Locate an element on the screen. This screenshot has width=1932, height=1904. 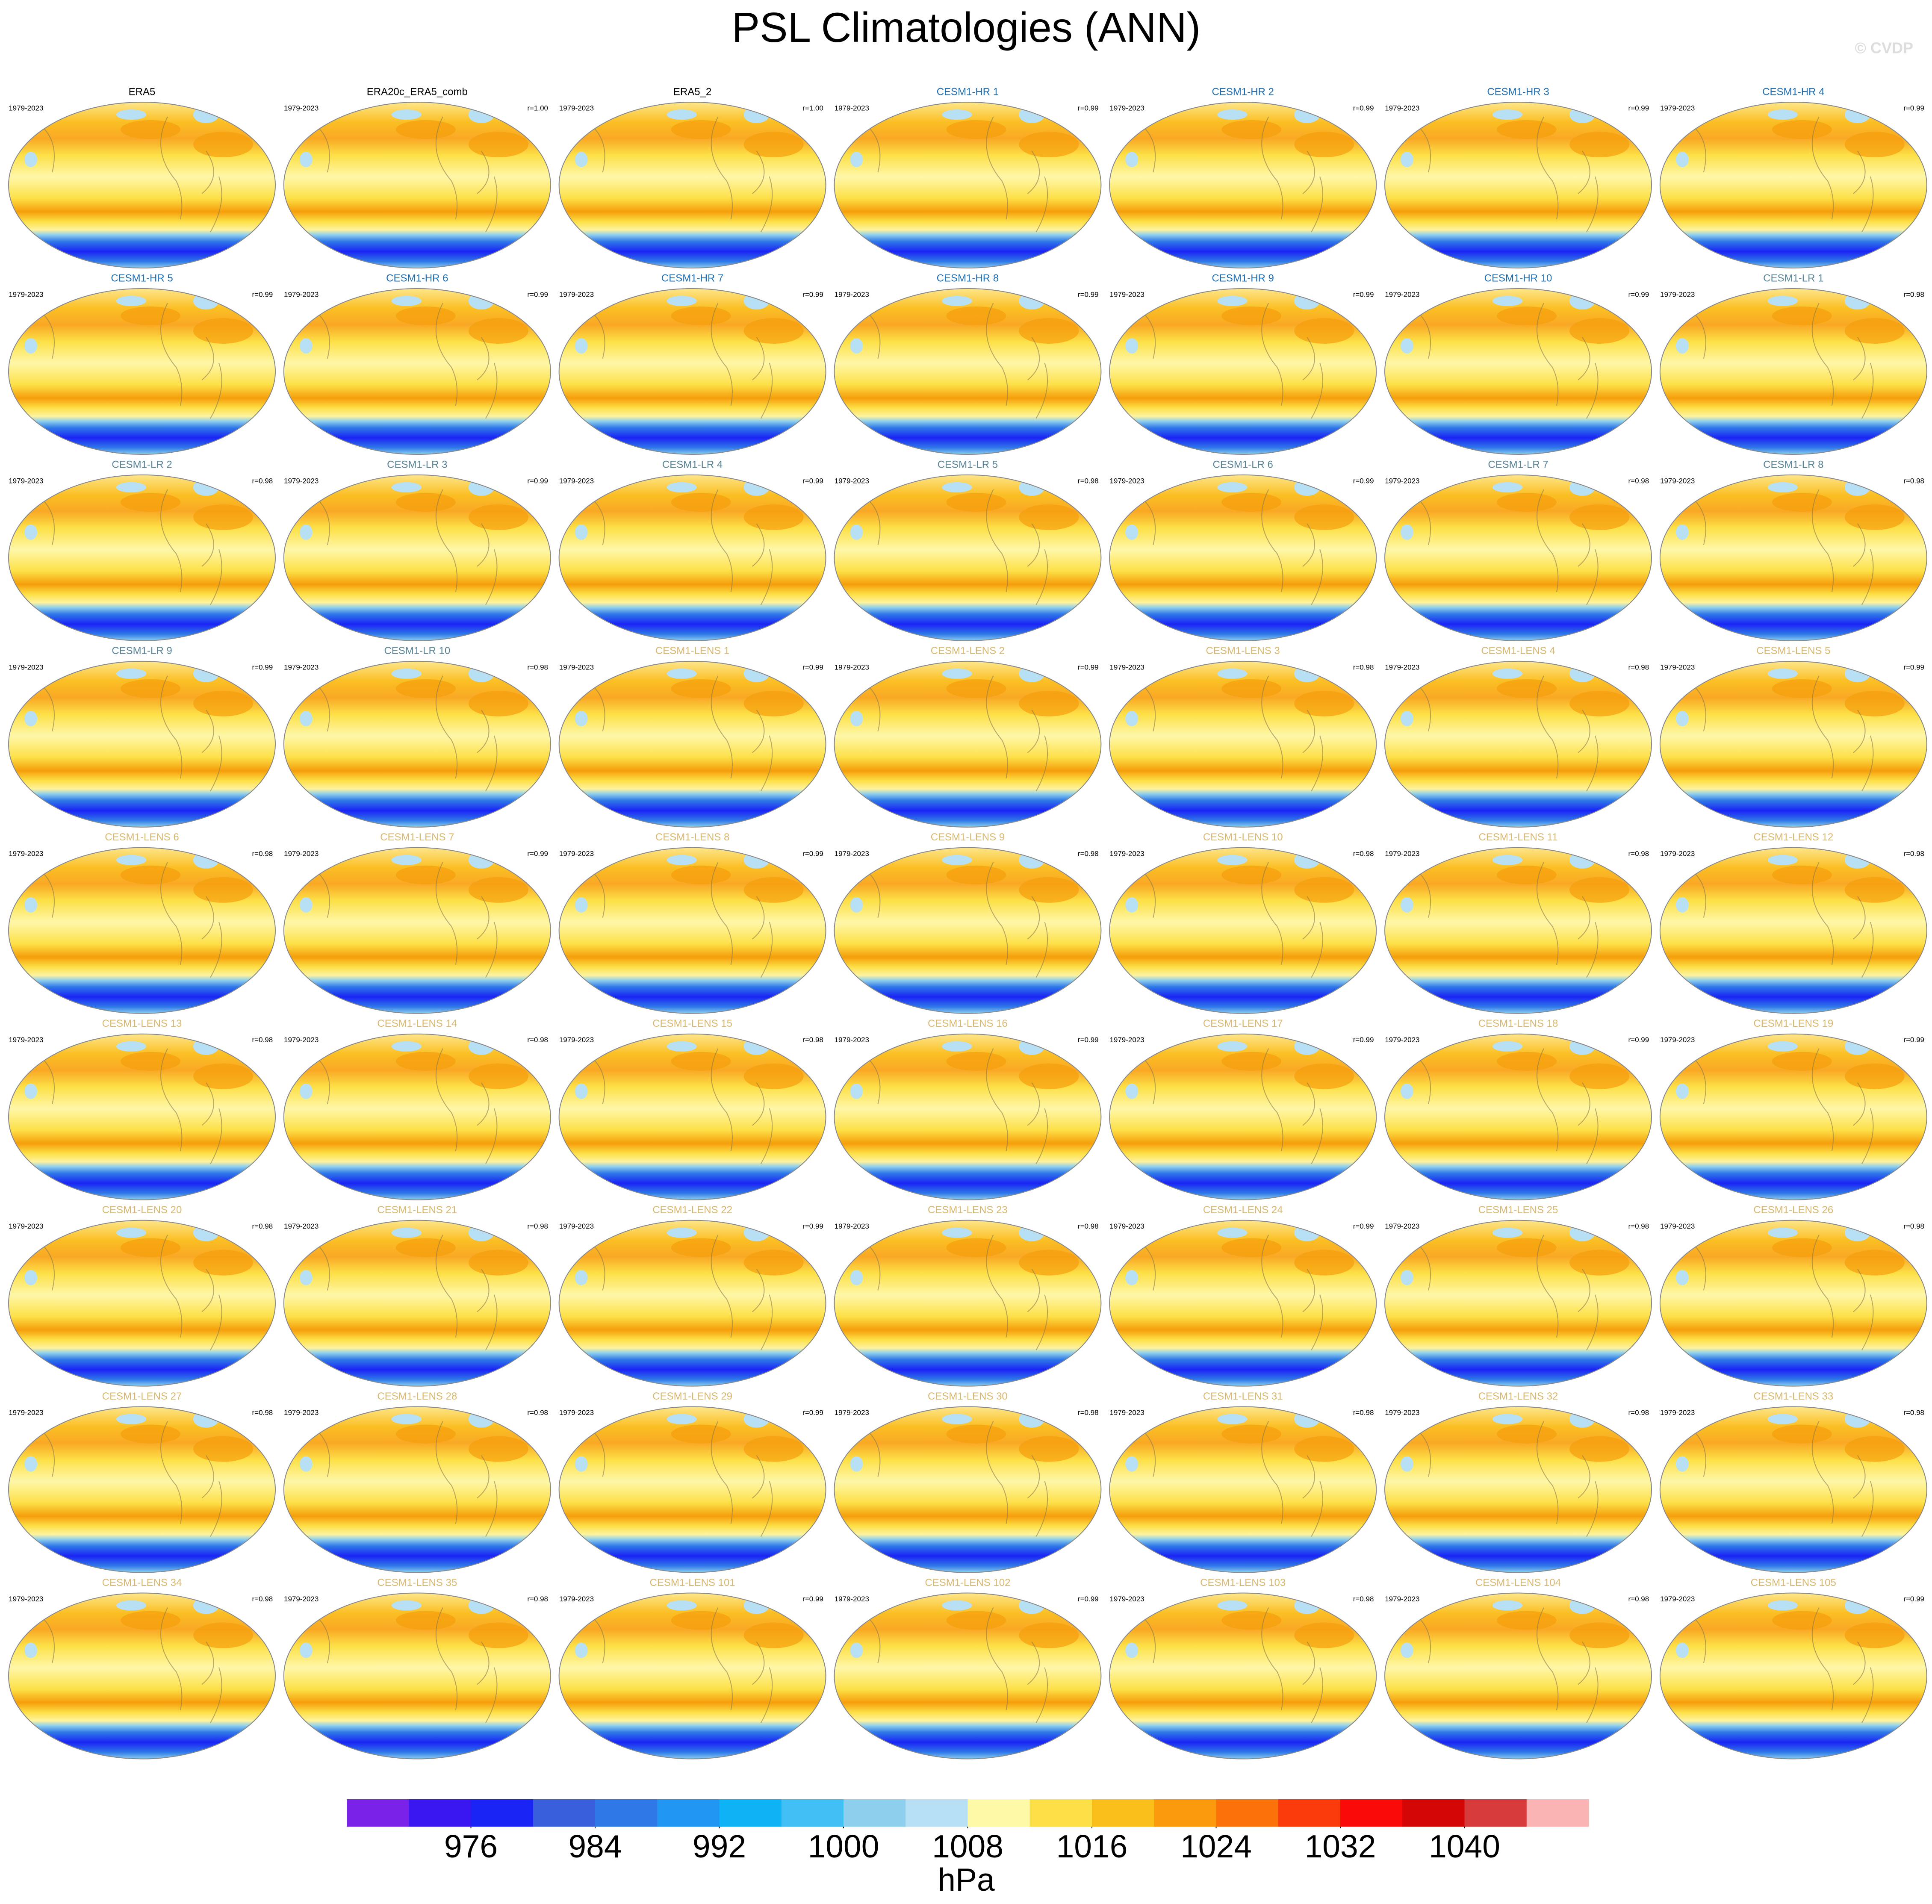
colorbar-tick-label: 1024 is located at coordinates (1216, 1846).